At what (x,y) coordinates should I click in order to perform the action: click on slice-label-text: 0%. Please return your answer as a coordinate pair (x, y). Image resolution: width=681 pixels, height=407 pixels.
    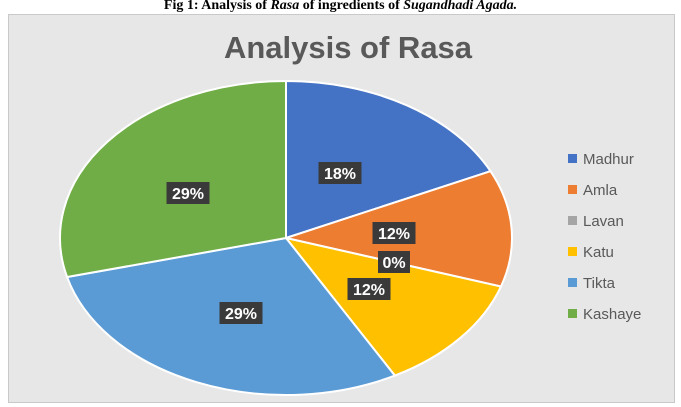
    Looking at the image, I should click on (393, 263).